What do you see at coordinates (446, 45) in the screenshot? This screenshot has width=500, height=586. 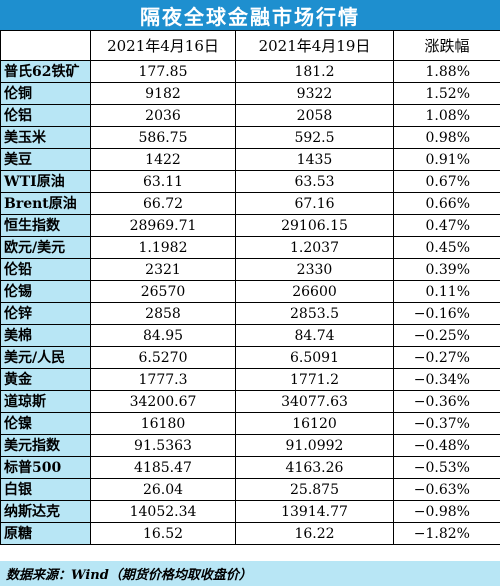 I see `header-change: 涨跌幅` at bounding box center [446, 45].